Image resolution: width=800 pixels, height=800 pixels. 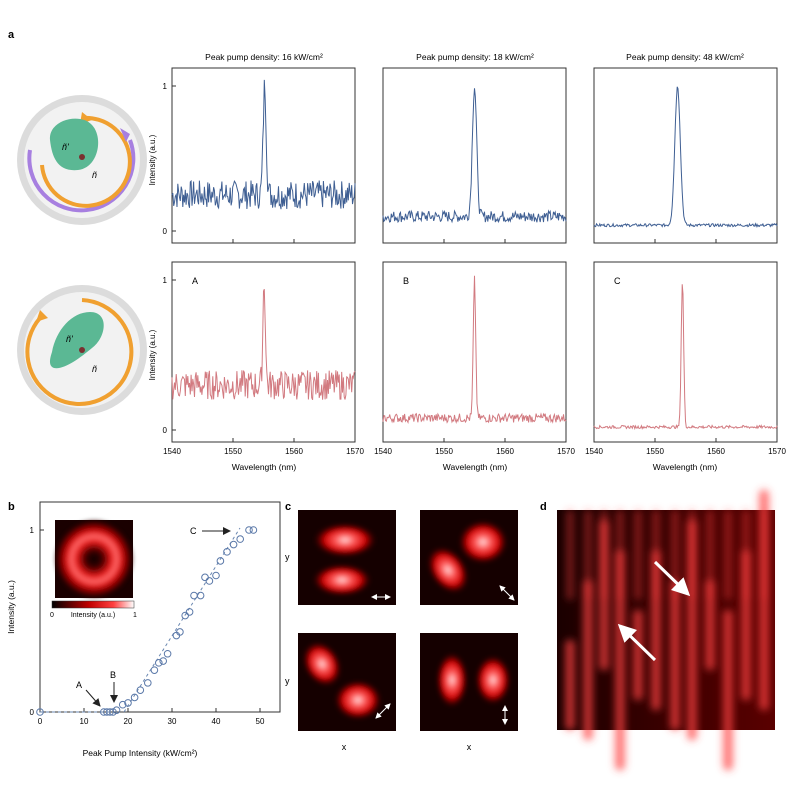 I want to click on mode-xlabel-right: x, so click(x=469, y=747).